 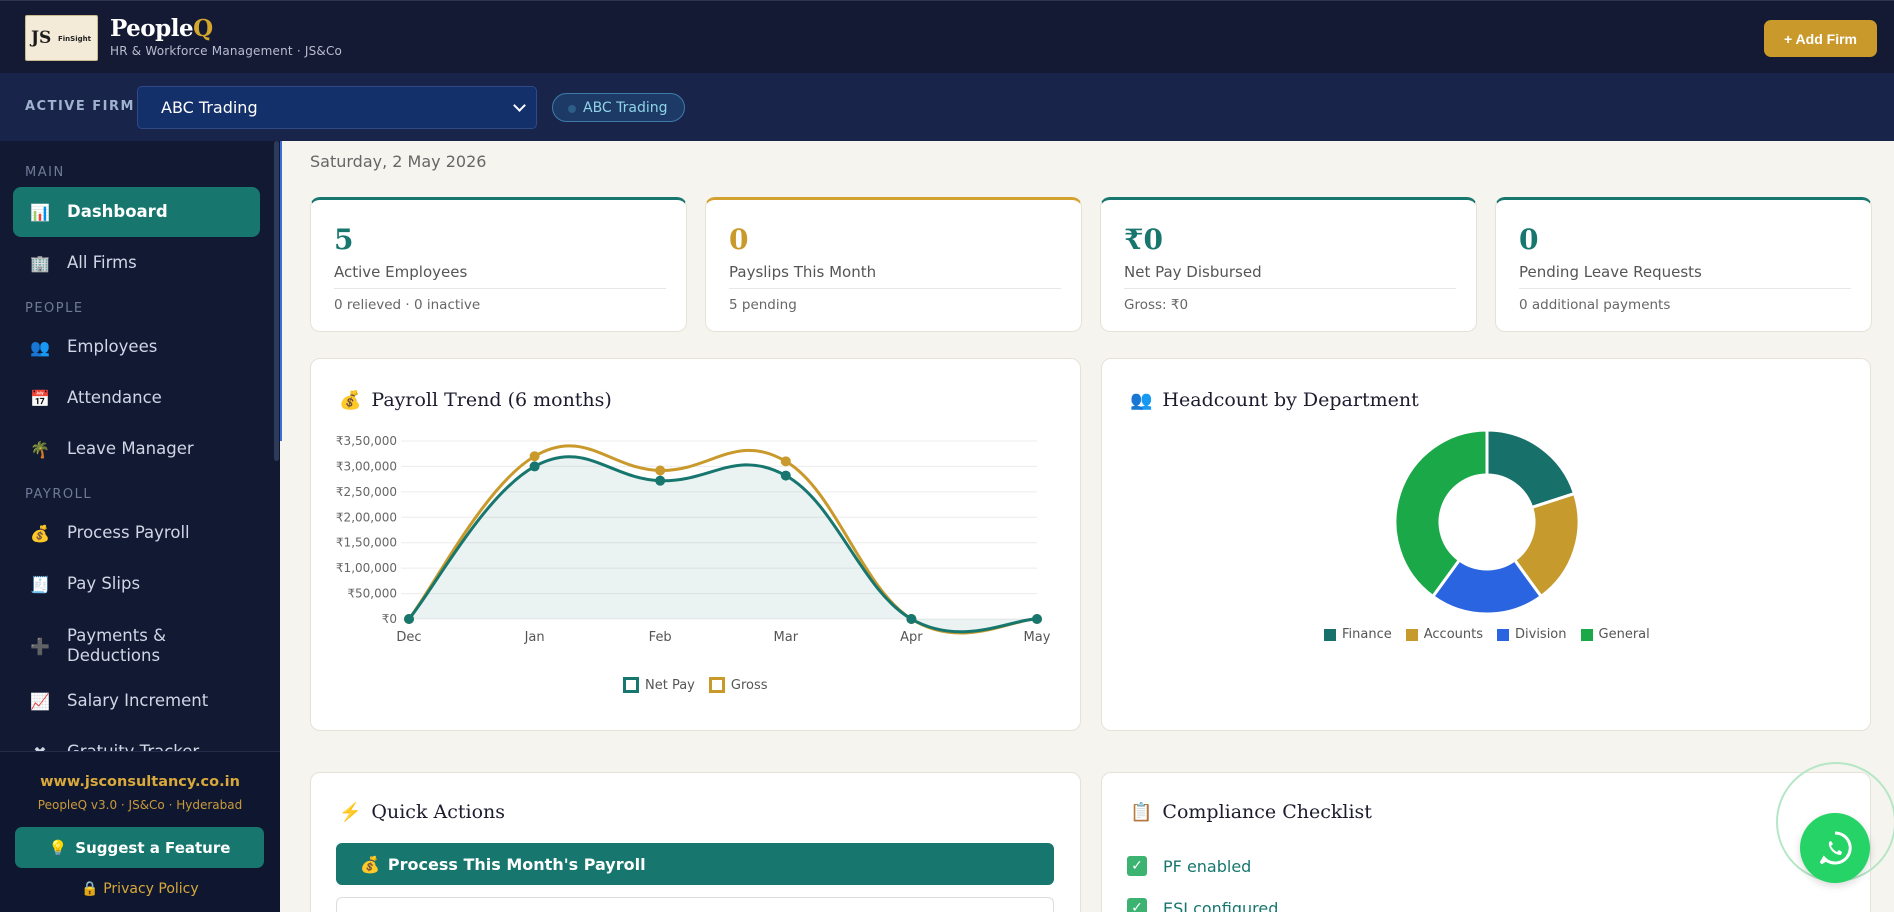 I want to click on version-text: PeopleQ v3.0 · JS&Co · Hyderabad, so click(x=140, y=805).